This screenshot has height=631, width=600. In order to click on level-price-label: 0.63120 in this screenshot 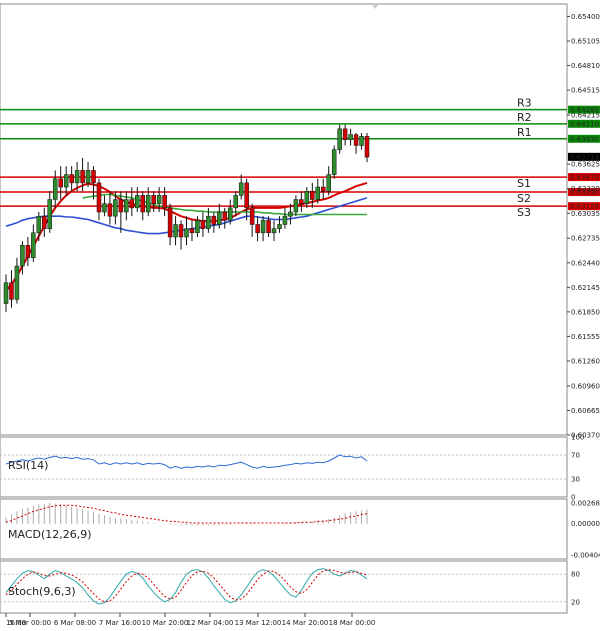, I will do `click(584, 207)`.